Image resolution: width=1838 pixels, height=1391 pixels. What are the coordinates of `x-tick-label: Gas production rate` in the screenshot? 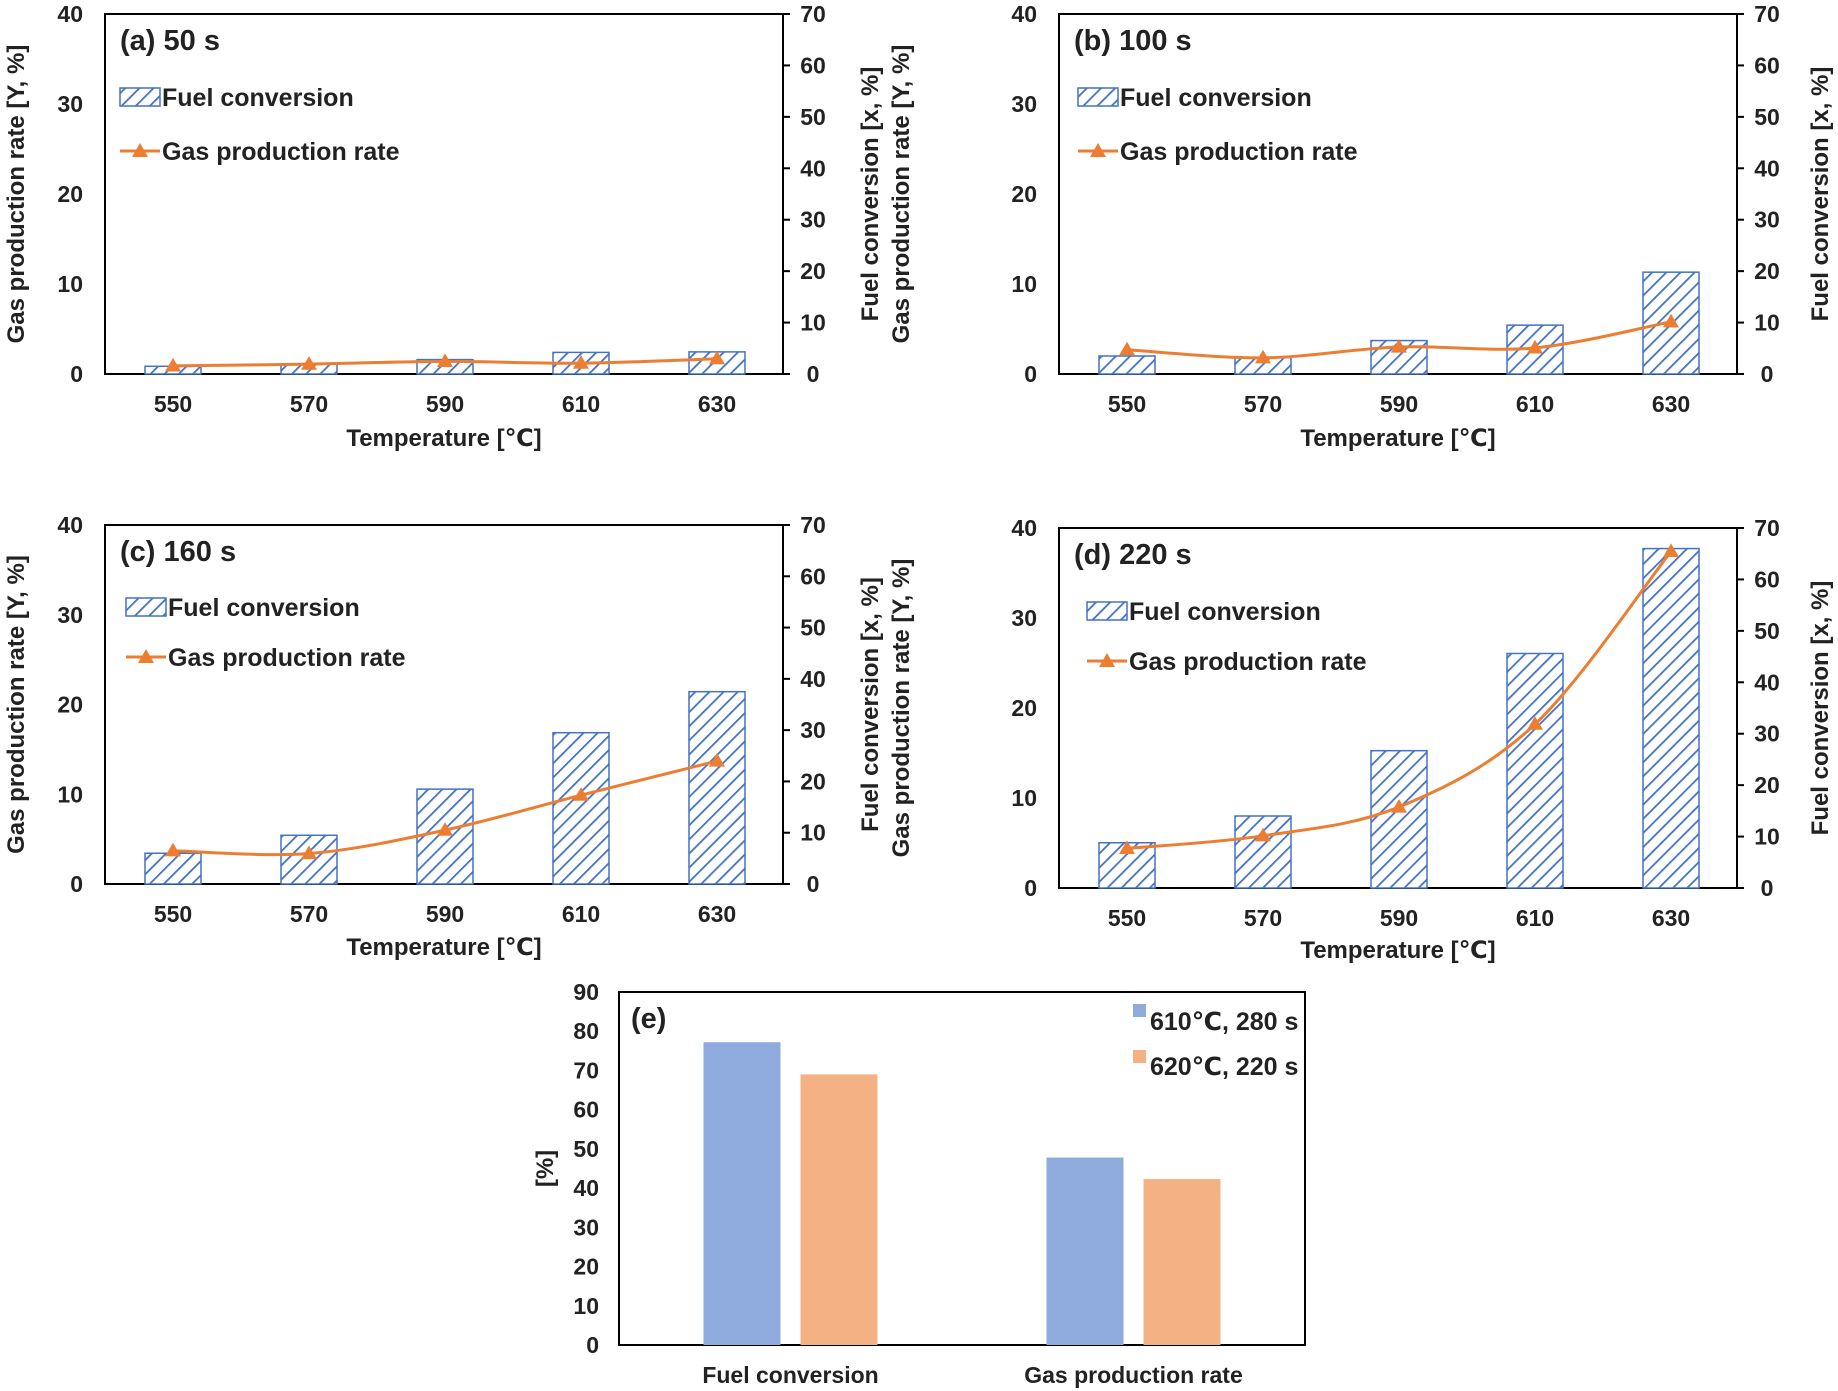 It's located at (1133, 1375).